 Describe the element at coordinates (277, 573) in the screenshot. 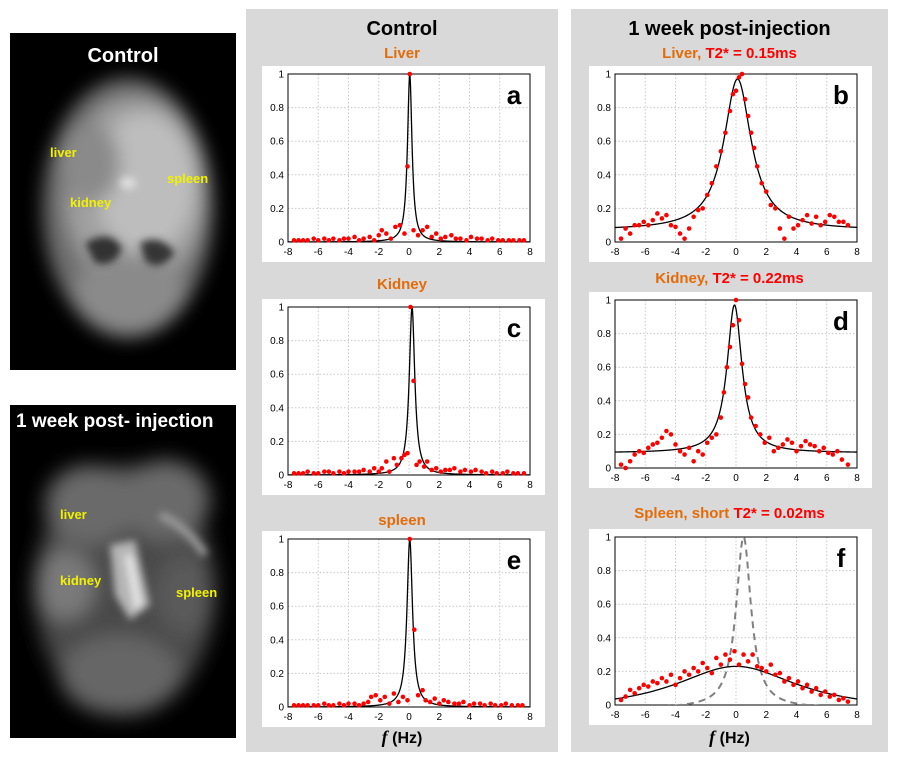

I see `y-tick-label: 0.8` at that location.